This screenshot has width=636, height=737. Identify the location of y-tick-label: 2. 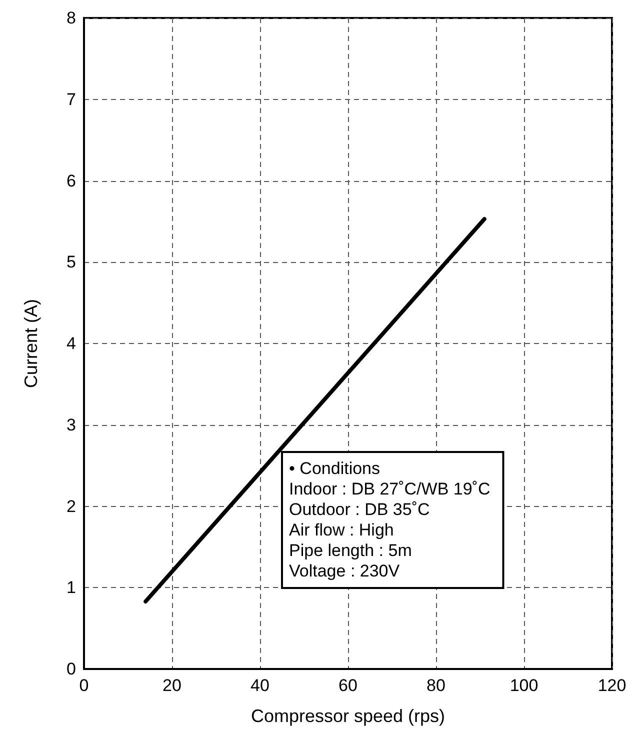
(71, 506).